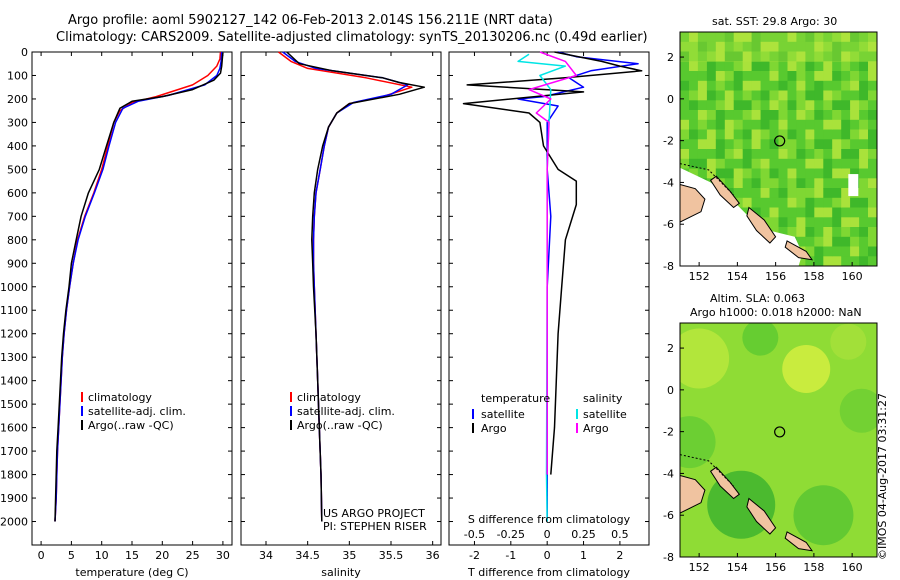  What do you see at coordinates (14, 310) in the screenshot?
I see `depth-tick-label: 1100` at bounding box center [14, 310].